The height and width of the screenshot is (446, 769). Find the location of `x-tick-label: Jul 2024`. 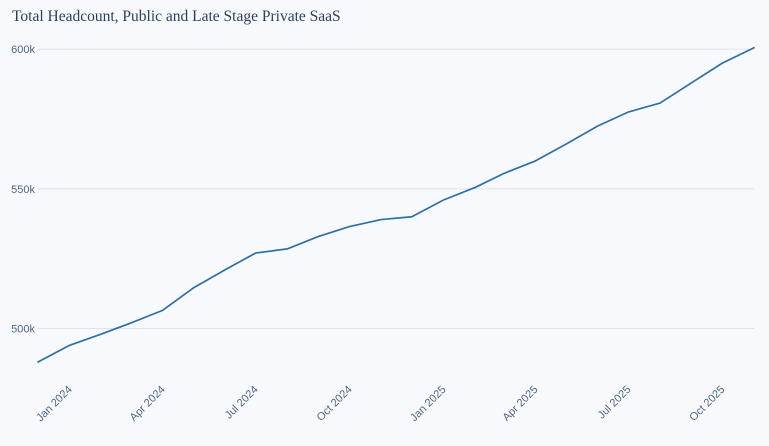

x-tick-label: Jul 2024 is located at coordinates (242, 403).